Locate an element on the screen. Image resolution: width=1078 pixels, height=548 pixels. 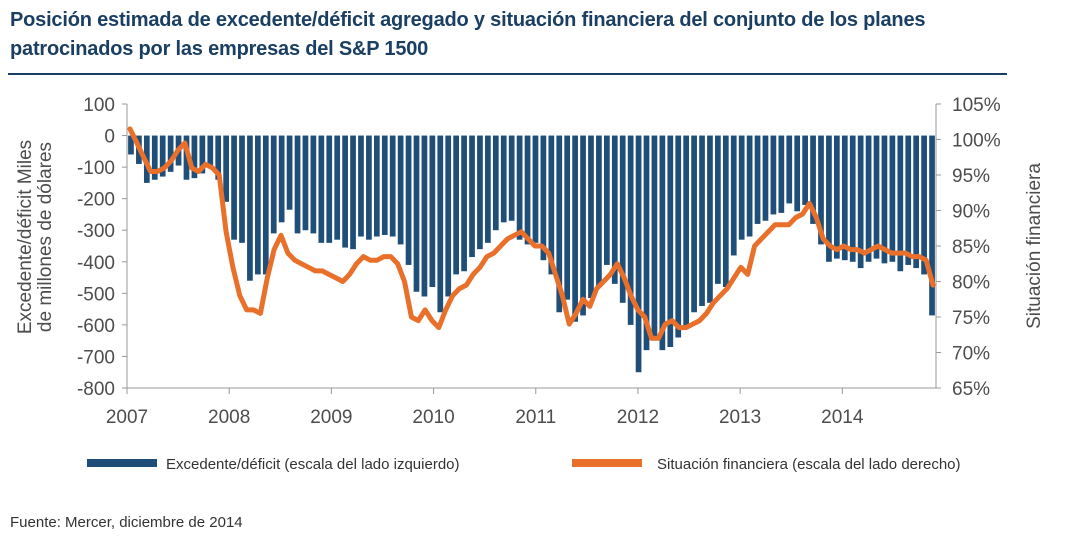
x-tick-label: 2007 is located at coordinates (127, 417).